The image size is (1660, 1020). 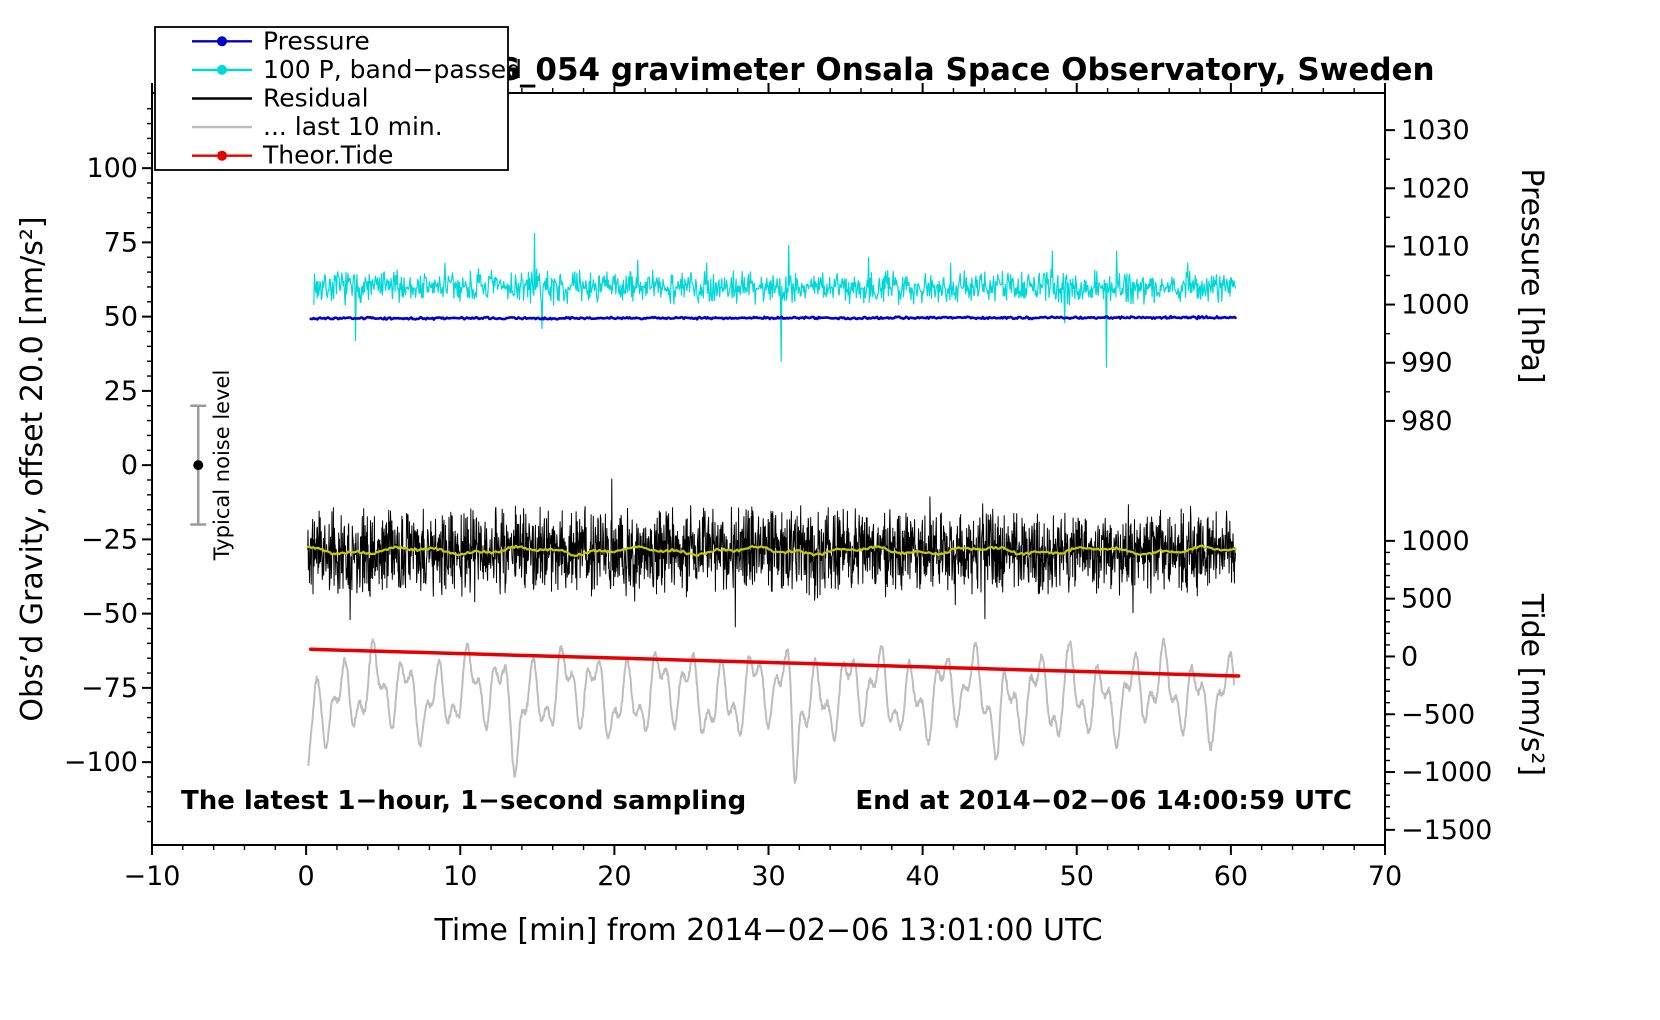 What do you see at coordinates (1435, 188) in the screenshot?
I see `svg-text: 1020` at bounding box center [1435, 188].